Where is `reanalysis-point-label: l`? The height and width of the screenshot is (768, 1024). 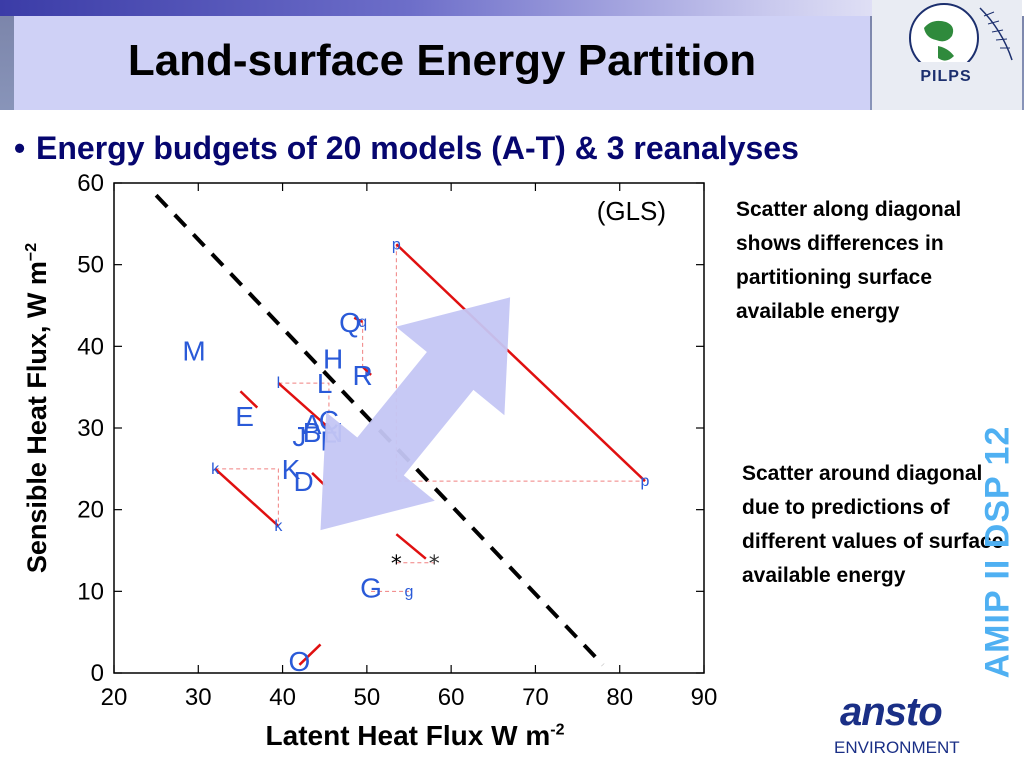 reanalysis-point-label: l is located at coordinates (279, 383).